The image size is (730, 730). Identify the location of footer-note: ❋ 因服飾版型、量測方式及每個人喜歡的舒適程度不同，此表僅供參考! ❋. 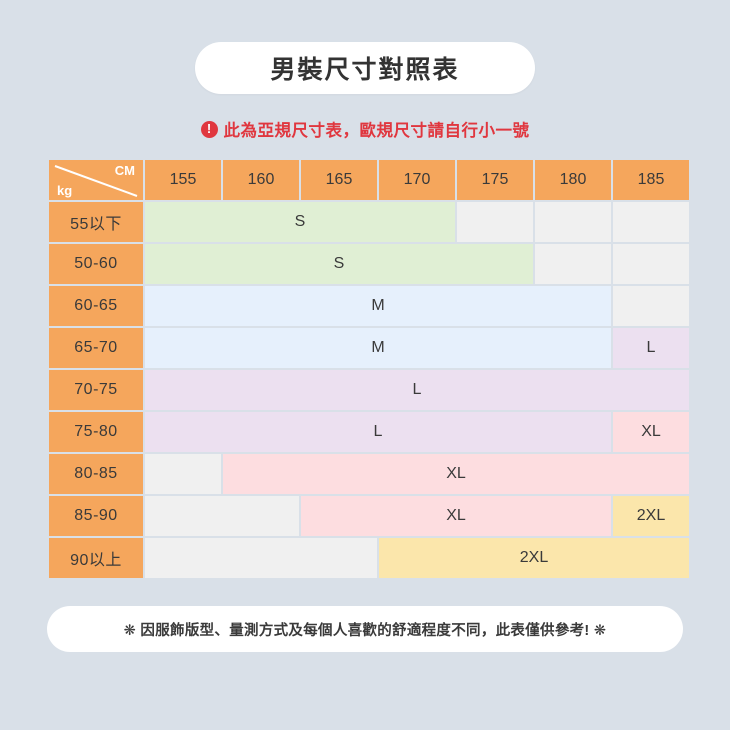
(365, 630).